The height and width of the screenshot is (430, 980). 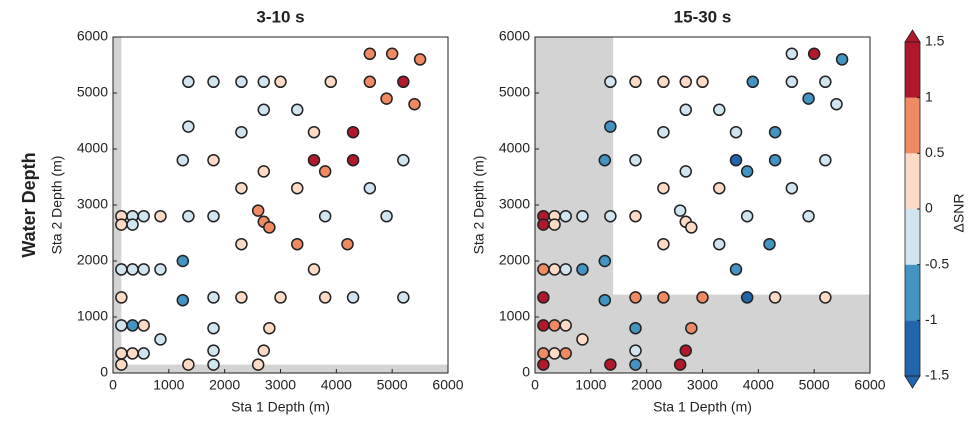 I want to click on x-tick-label: 5000, so click(x=392, y=385).